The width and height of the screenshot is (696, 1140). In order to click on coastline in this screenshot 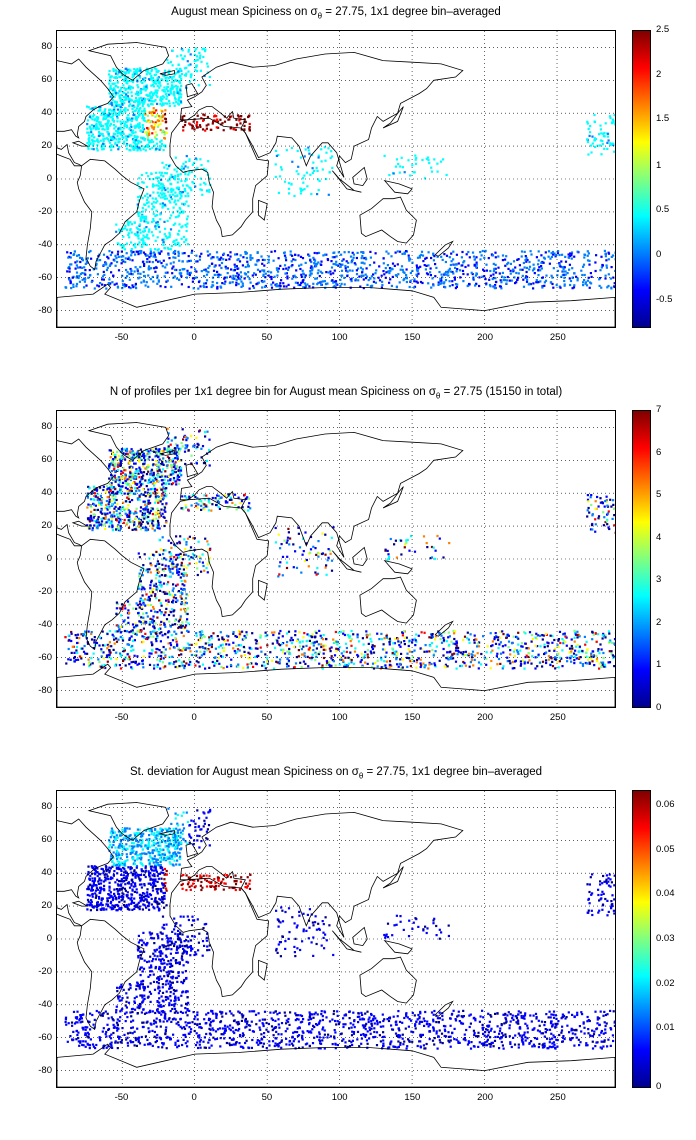, I will do `click(192, 90)`.